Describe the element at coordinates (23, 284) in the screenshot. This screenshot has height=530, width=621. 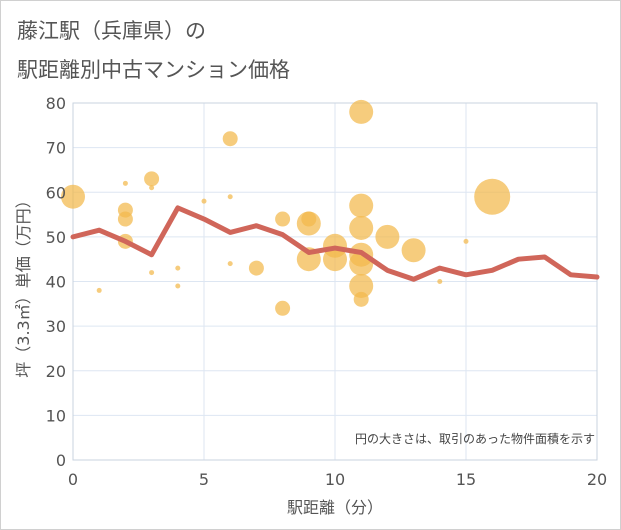
I see `y-axis-label: 坪（3.3㎡）単価（万円）` at that location.